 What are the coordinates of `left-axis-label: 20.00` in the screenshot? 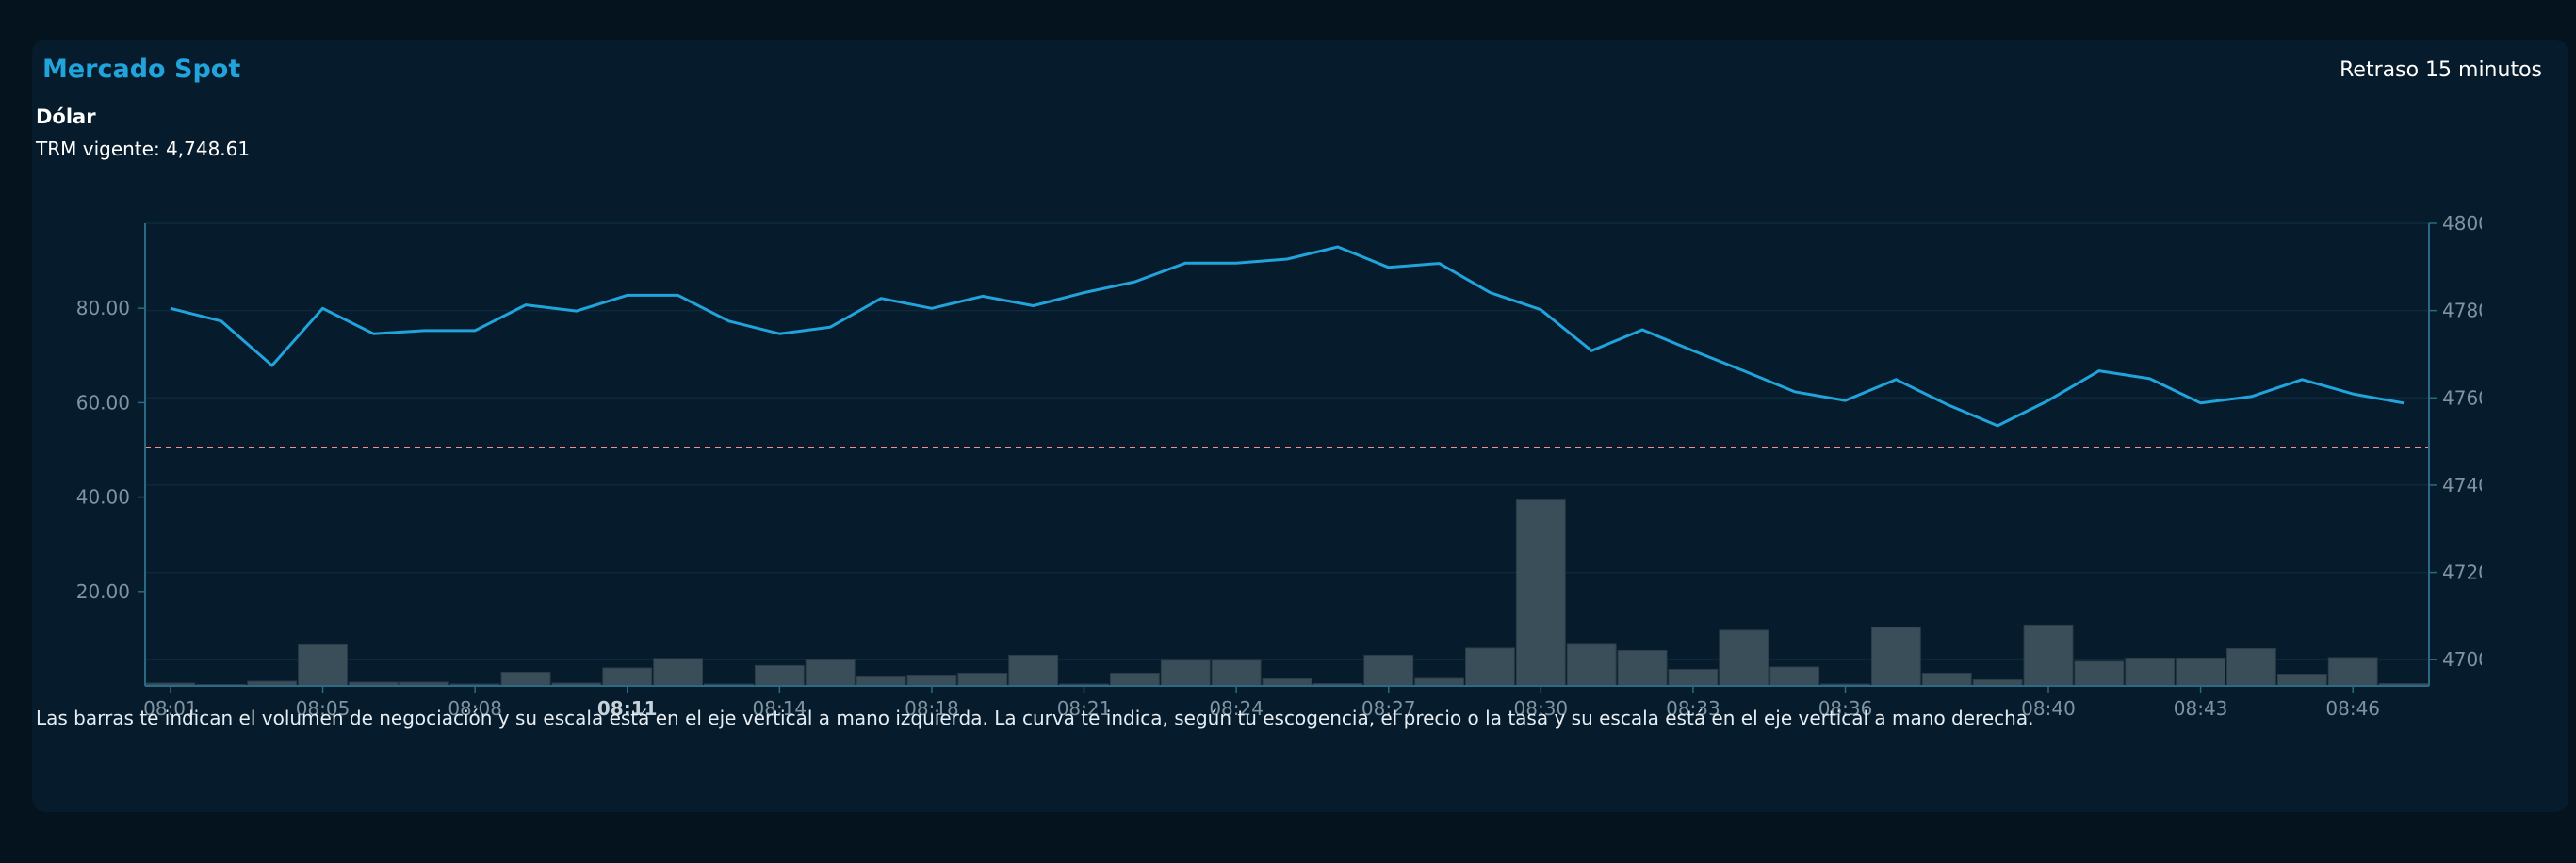 It's located at (103, 591).